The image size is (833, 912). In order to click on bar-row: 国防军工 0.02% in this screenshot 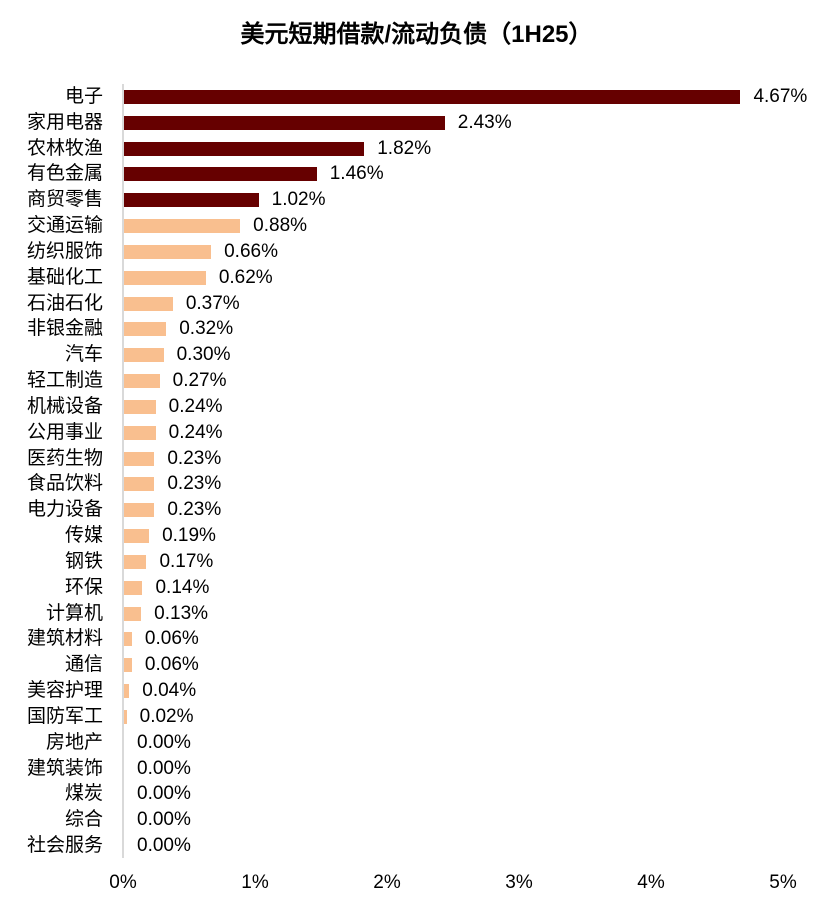, I will do `click(416, 717)`.